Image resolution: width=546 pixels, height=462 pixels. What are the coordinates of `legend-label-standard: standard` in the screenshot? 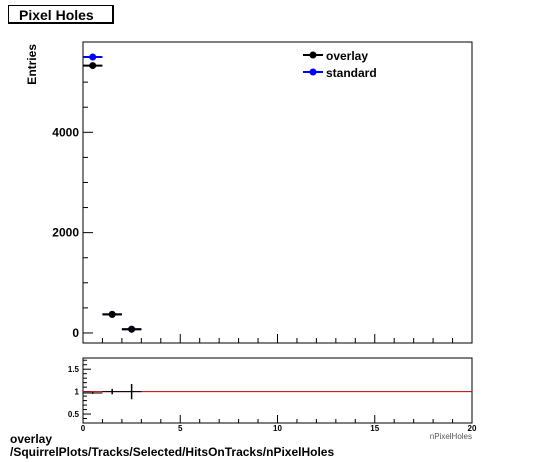 It's located at (351, 73).